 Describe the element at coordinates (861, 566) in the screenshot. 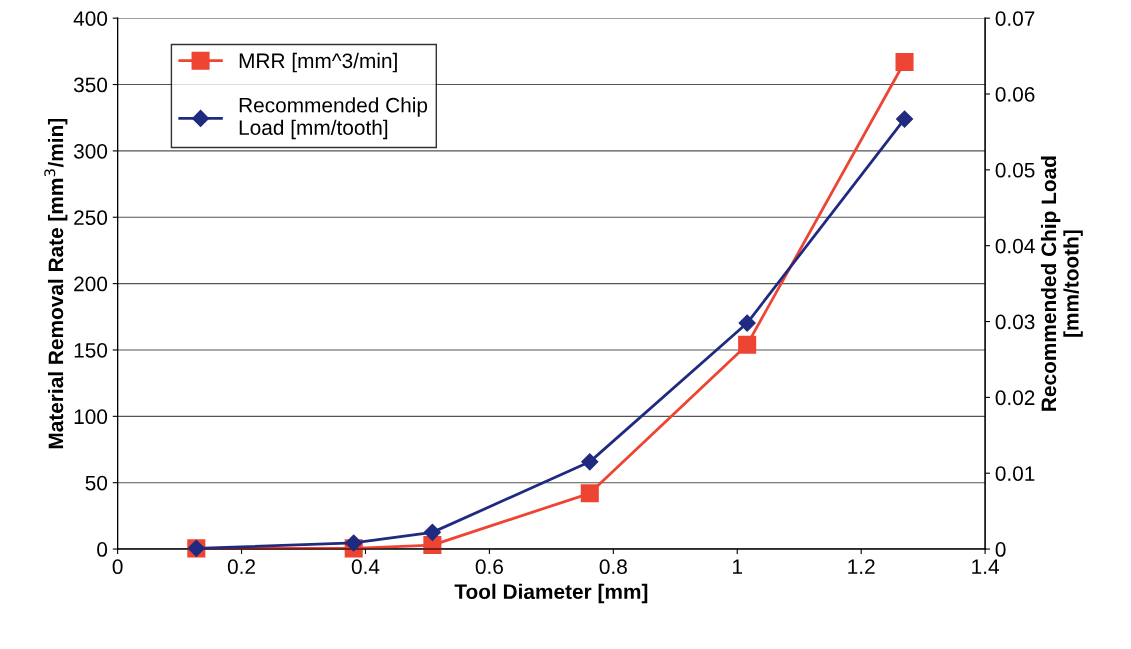

I see `x-tick-label: 1.2` at that location.